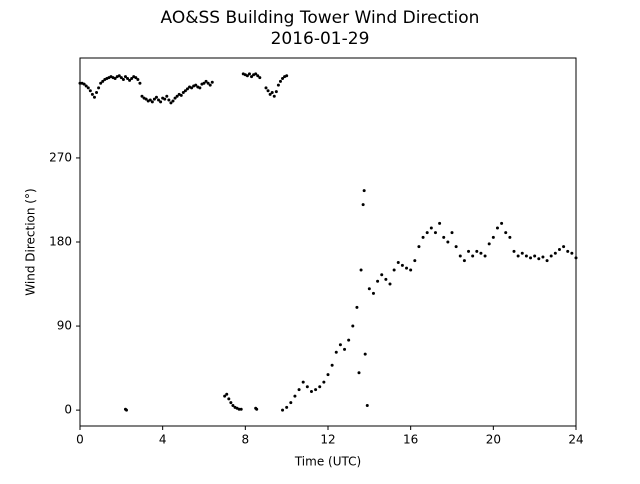 Image resolution: width=640 pixels, height=484 pixels. I want to click on x-tick-label: 0, so click(80, 440).